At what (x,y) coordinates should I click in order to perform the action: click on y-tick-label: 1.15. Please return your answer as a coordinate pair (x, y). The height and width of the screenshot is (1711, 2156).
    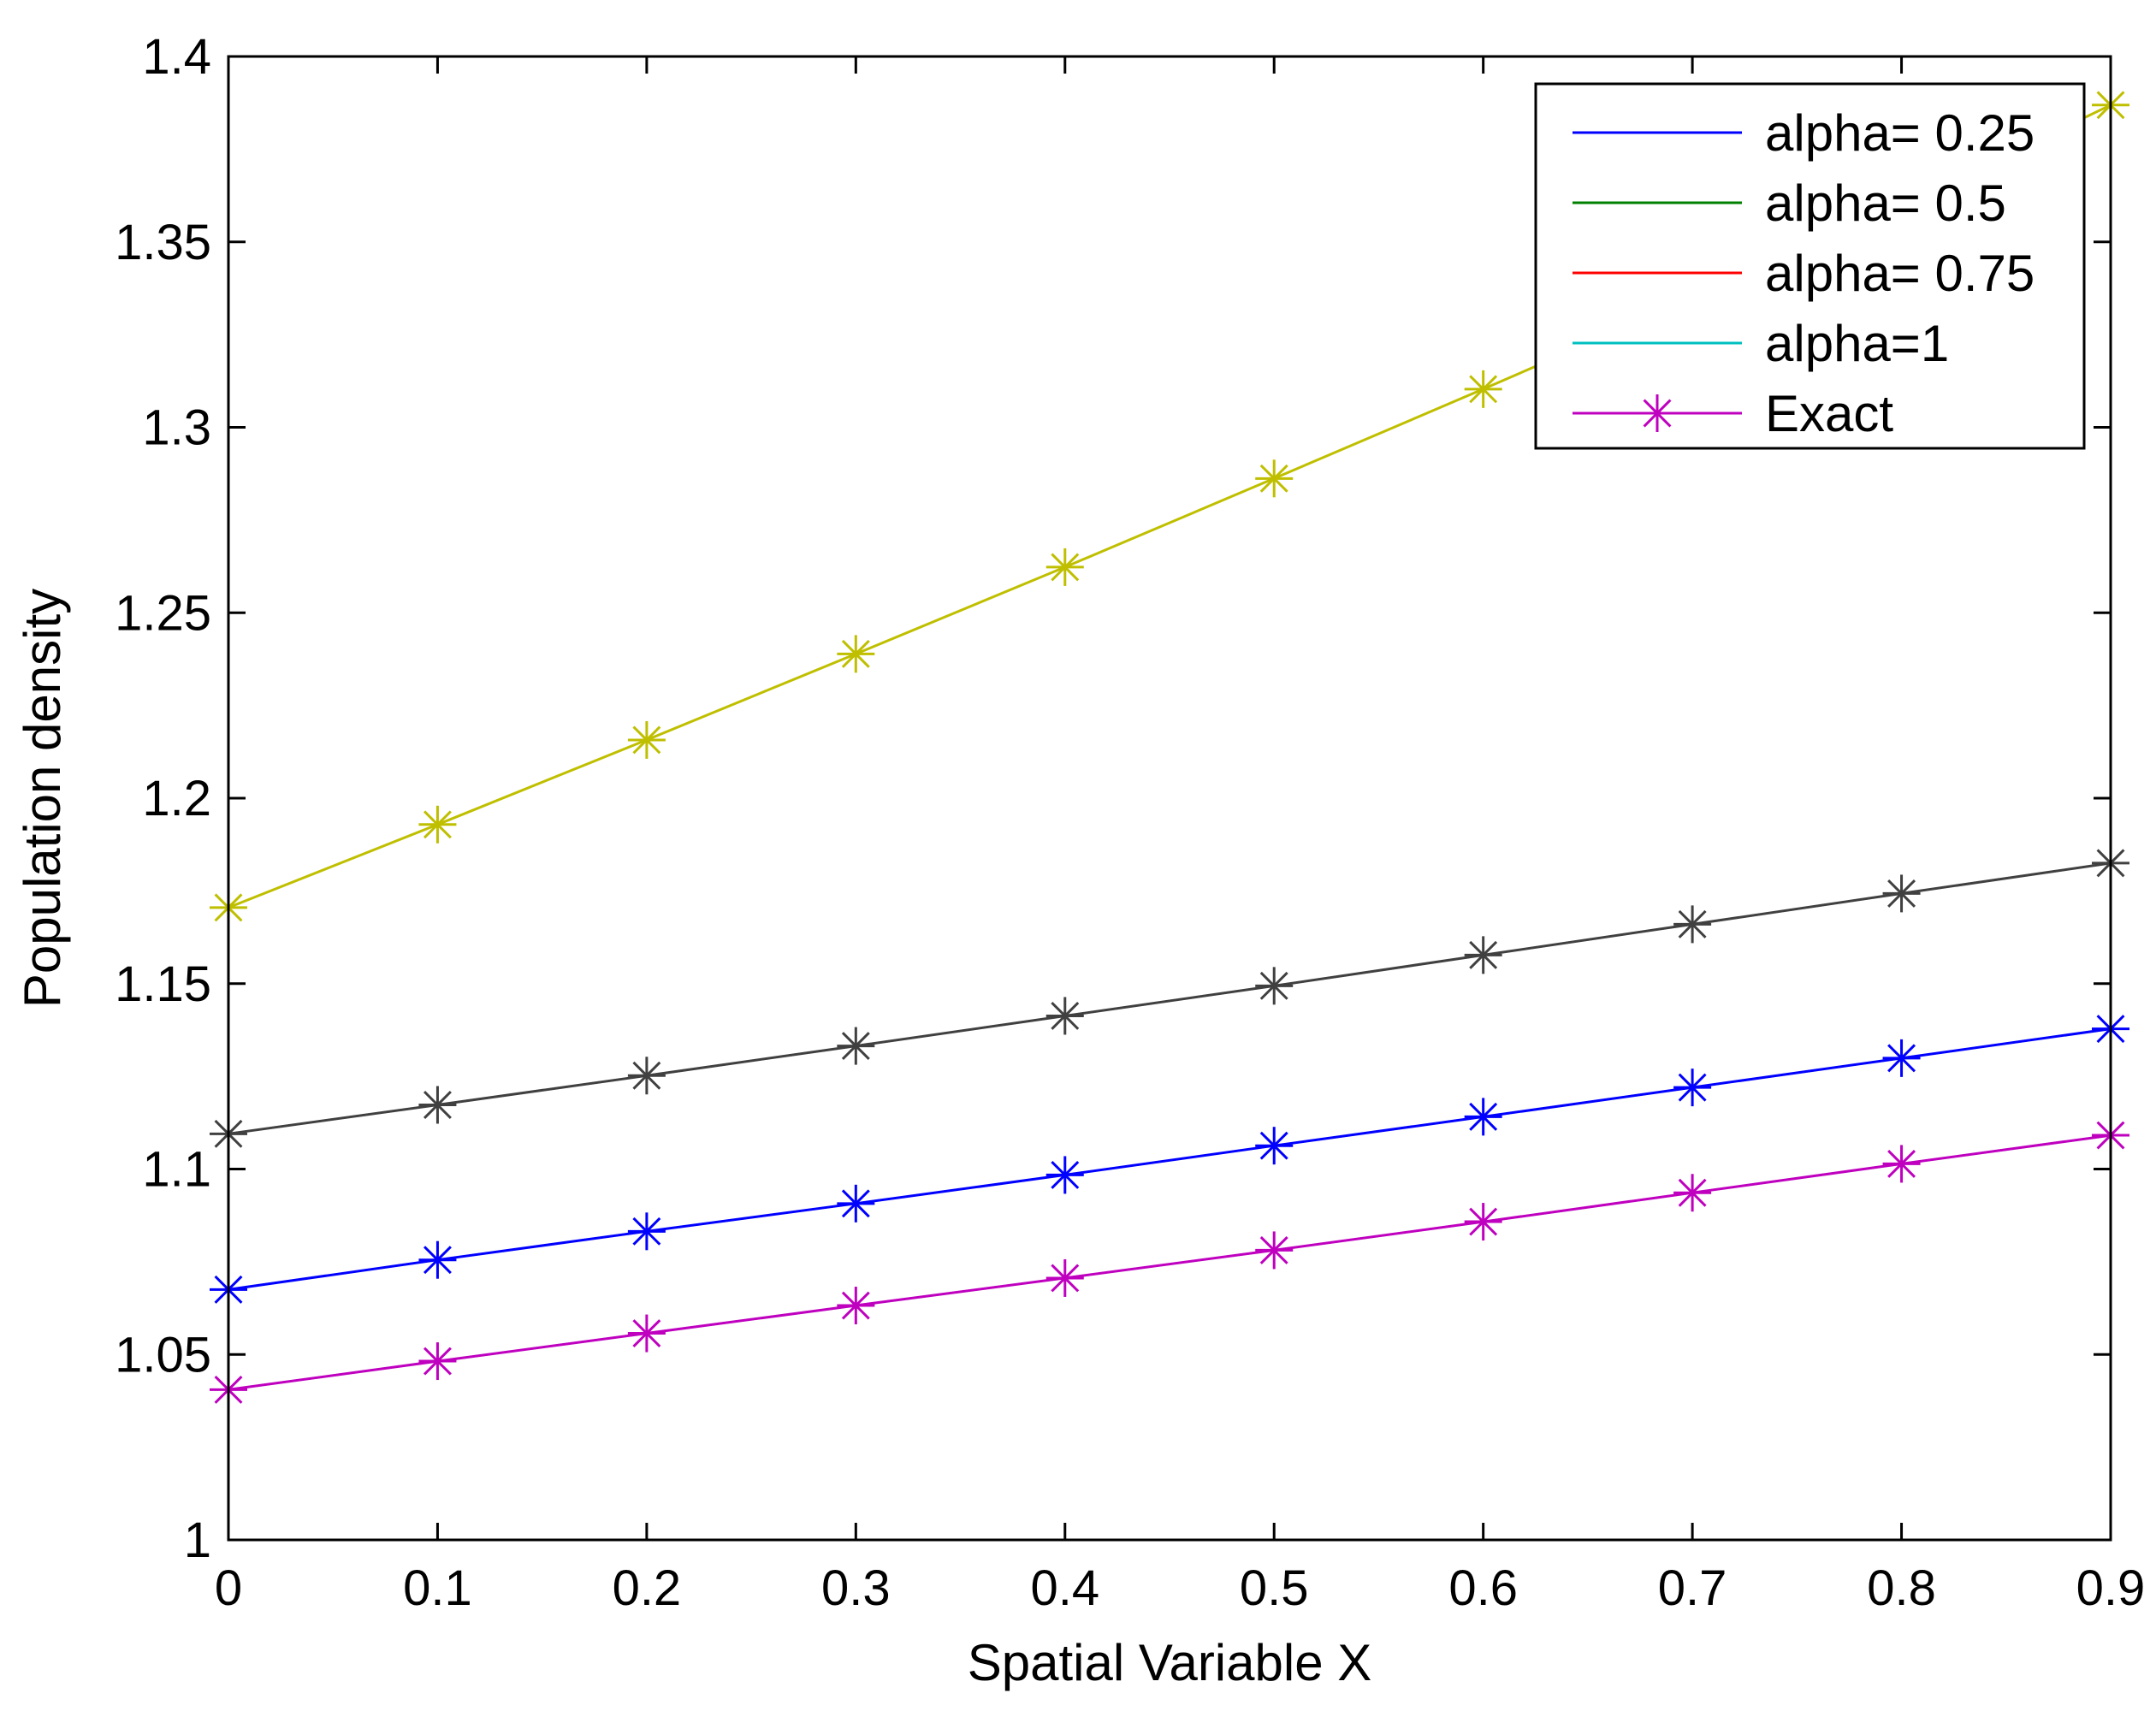
    Looking at the image, I should click on (163, 984).